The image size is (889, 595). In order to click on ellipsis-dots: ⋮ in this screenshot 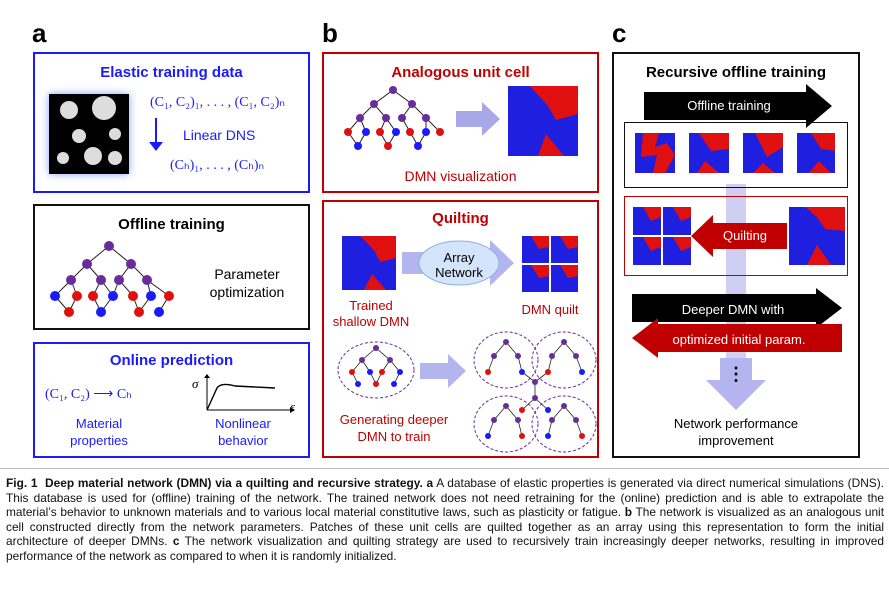, I will do `click(736, 374)`.